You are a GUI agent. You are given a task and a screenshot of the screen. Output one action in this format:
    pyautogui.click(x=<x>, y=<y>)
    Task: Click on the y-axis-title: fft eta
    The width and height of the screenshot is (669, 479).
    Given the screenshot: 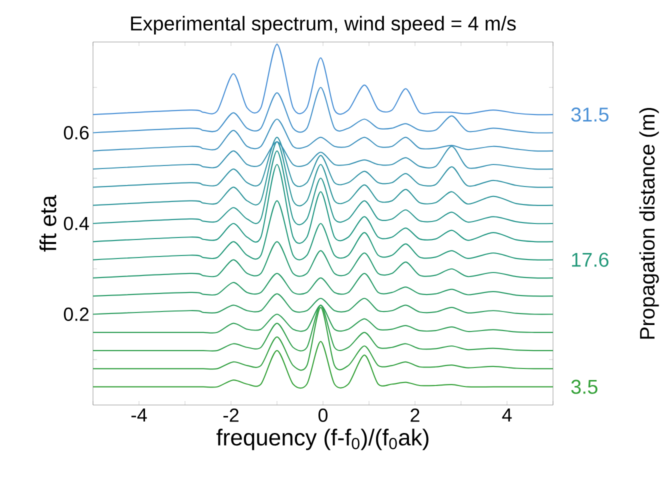 What is the action you would take?
    pyautogui.click(x=48, y=223)
    